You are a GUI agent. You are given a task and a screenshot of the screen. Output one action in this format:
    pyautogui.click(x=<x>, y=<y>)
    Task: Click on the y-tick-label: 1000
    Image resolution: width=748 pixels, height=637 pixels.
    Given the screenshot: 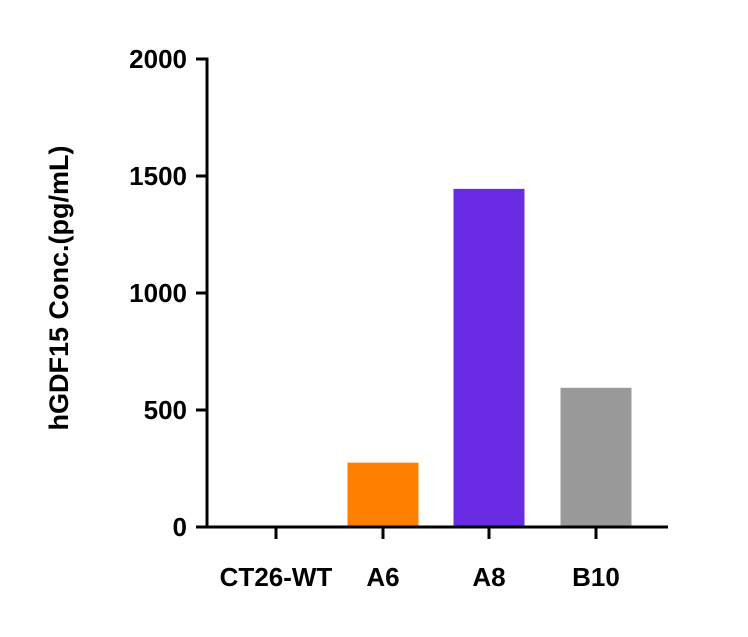 What is the action you would take?
    pyautogui.click(x=158, y=293)
    